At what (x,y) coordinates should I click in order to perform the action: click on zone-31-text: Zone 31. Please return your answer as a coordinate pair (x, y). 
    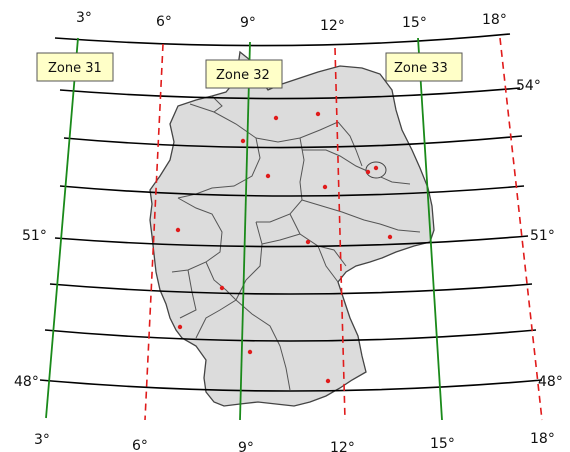
    Looking at the image, I should click on (75, 68).